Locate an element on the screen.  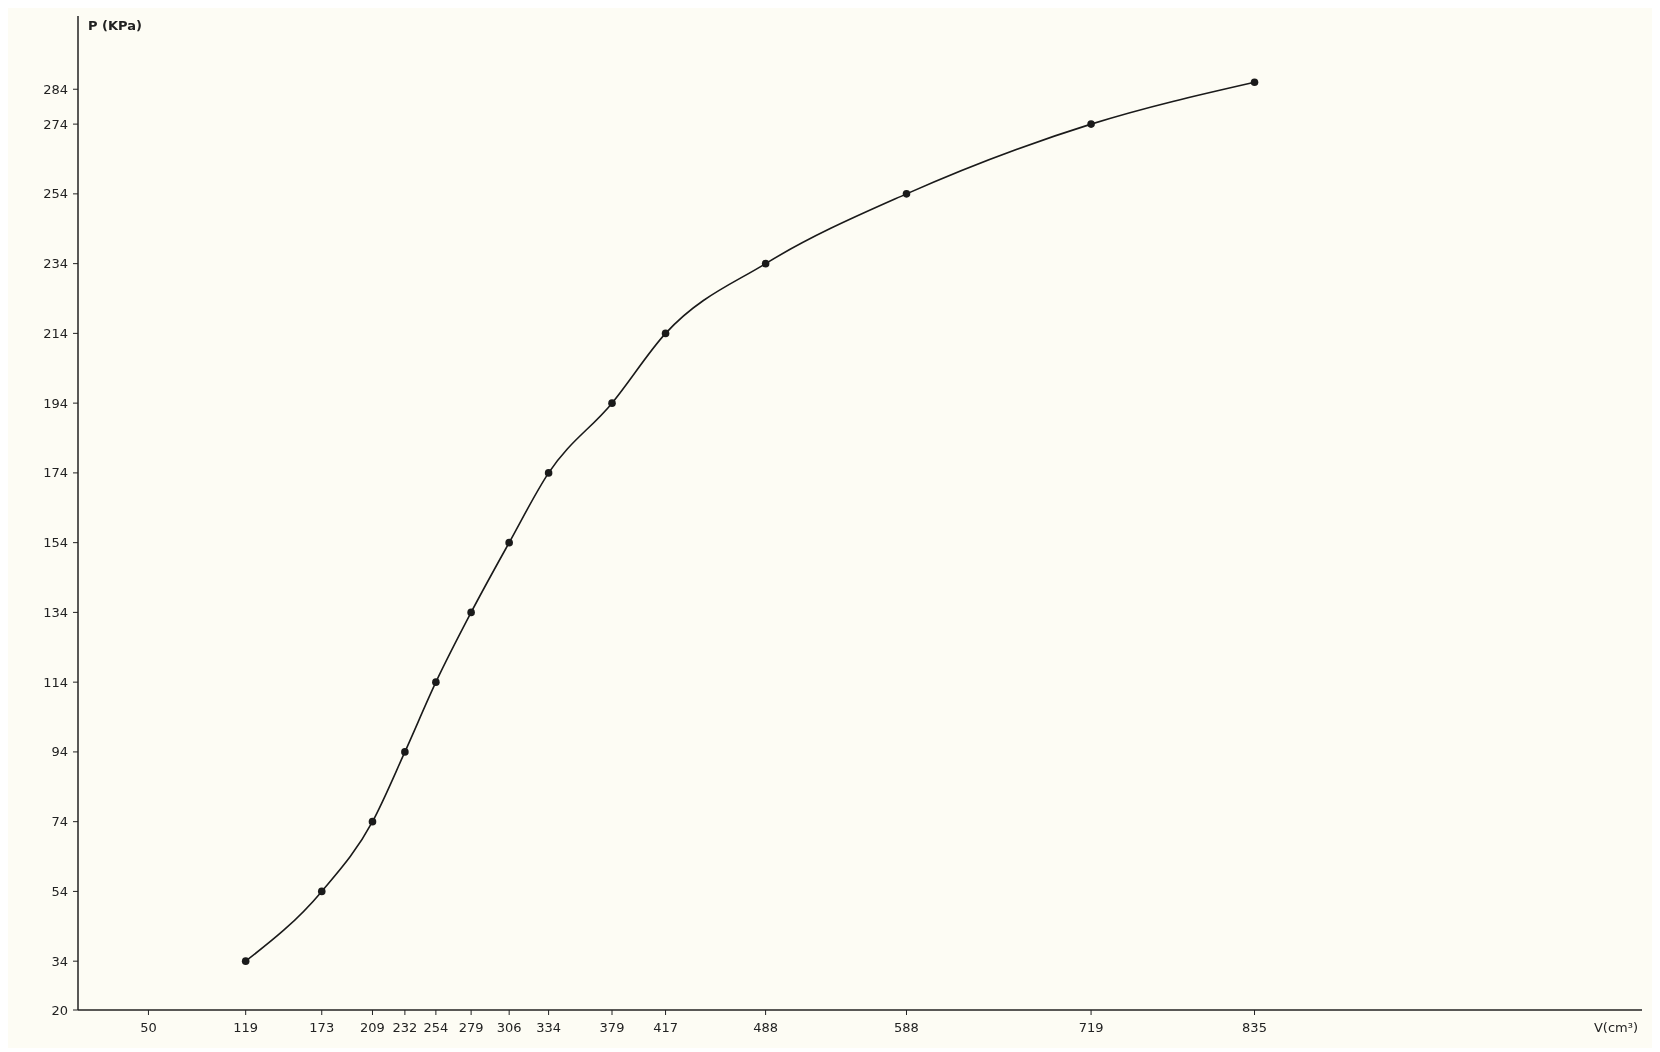
x-tick-label: 379 is located at coordinates (612, 1027).